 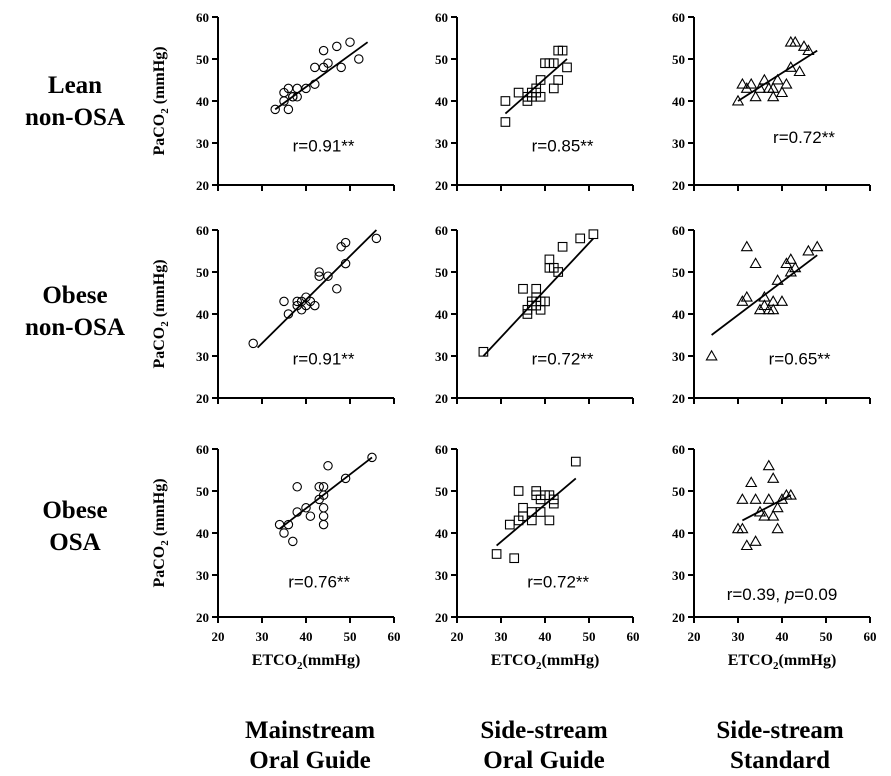 I want to click on x-tick-label: 20, so click(x=457, y=636).